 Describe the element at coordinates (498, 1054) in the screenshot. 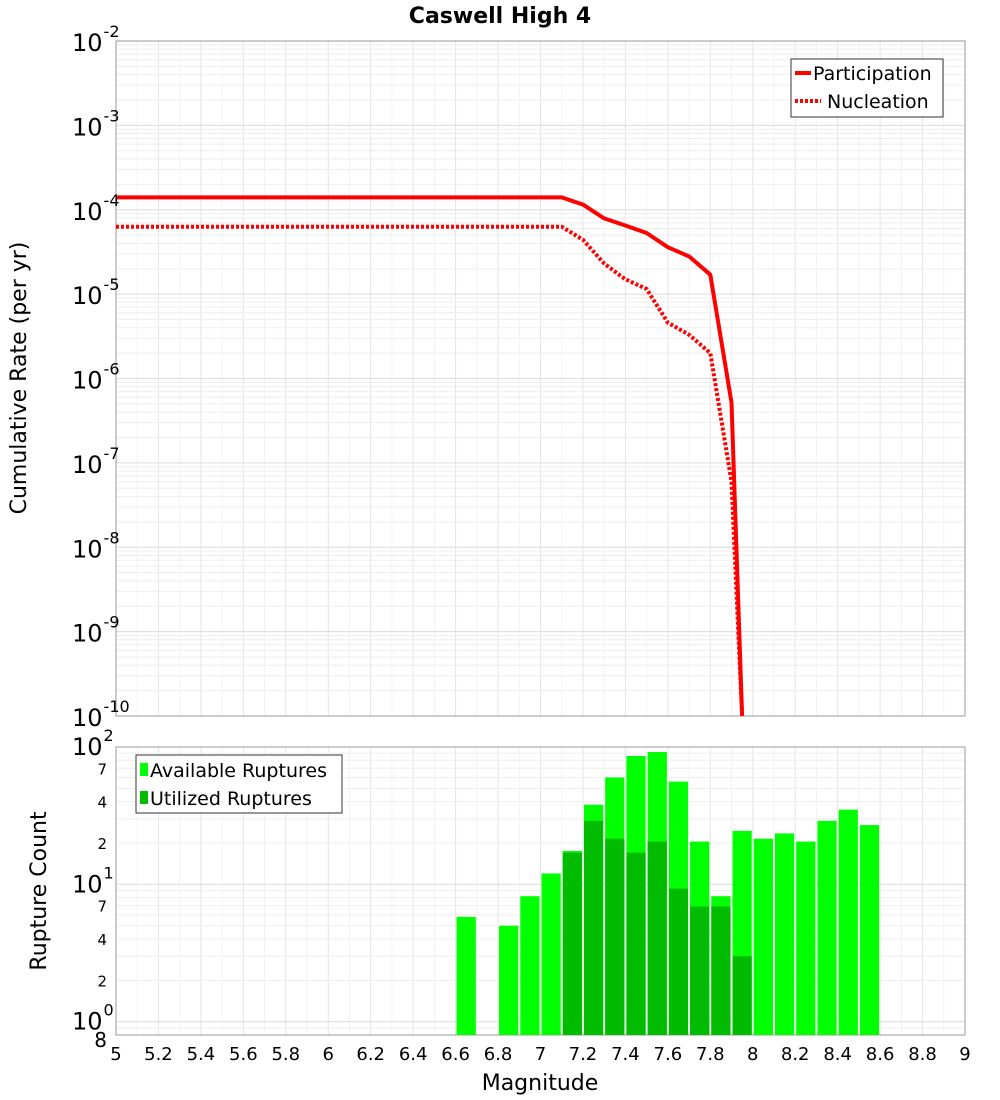

I see `x-tick-label: 6.8` at that location.